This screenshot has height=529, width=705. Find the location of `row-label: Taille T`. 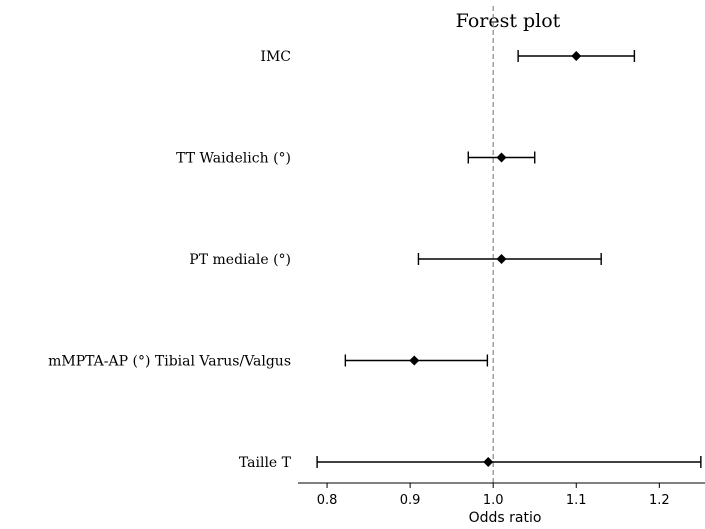

row-label: Taille T is located at coordinates (265, 463).